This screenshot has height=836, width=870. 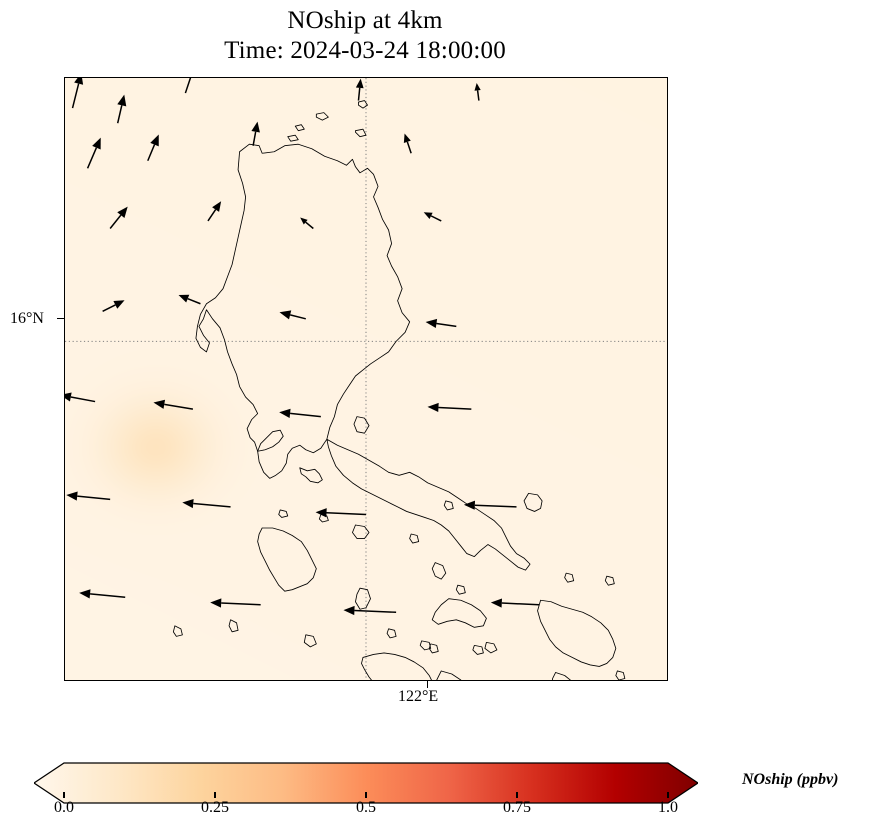 What do you see at coordinates (428, 684) in the screenshot?
I see `x-axis-tick-122e` at bounding box center [428, 684].